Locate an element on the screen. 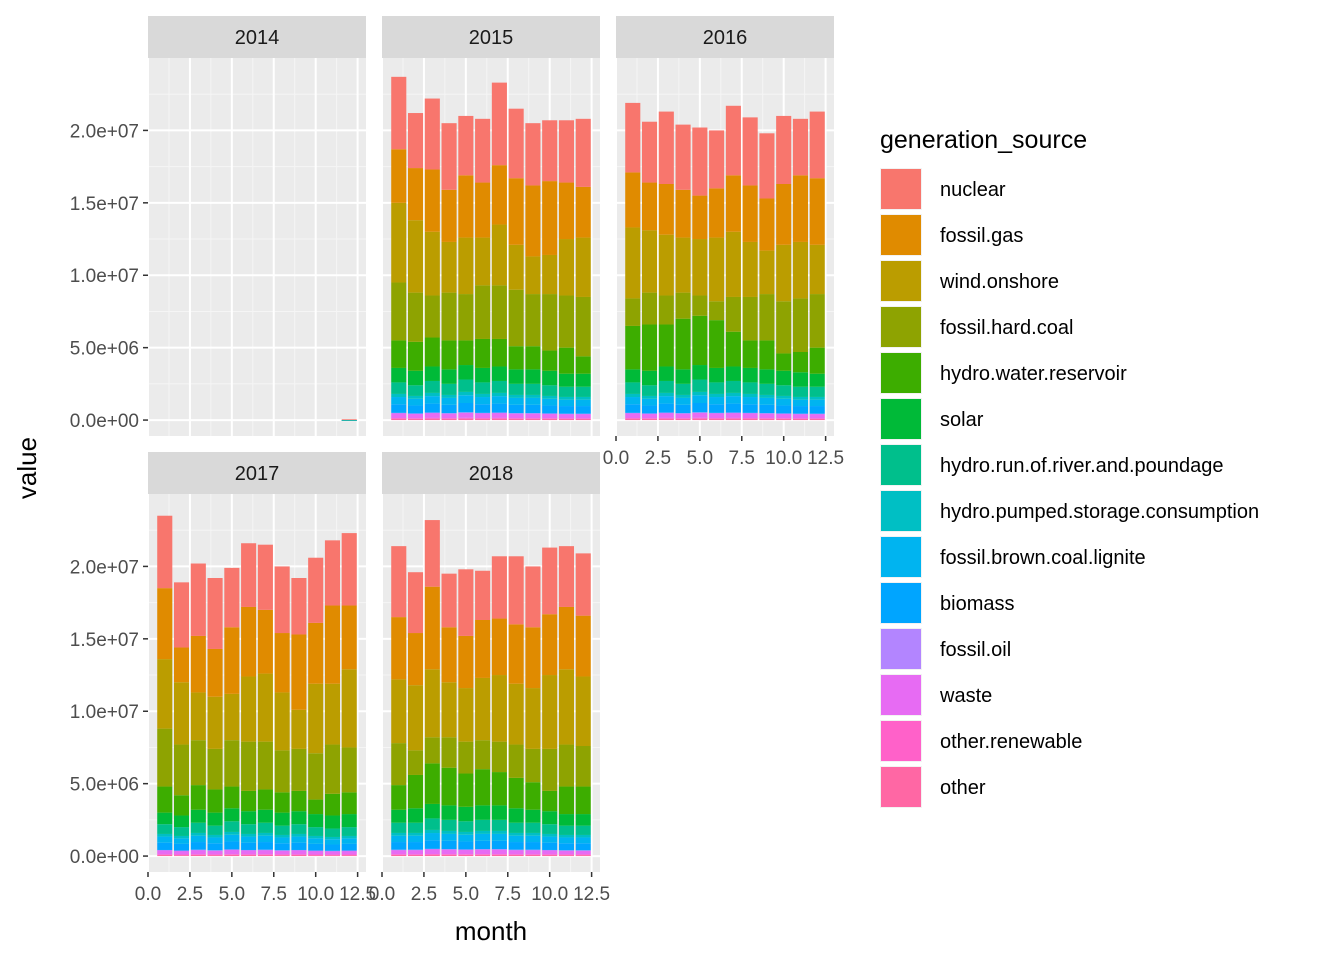  legend-label: solar is located at coordinates (962, 420).